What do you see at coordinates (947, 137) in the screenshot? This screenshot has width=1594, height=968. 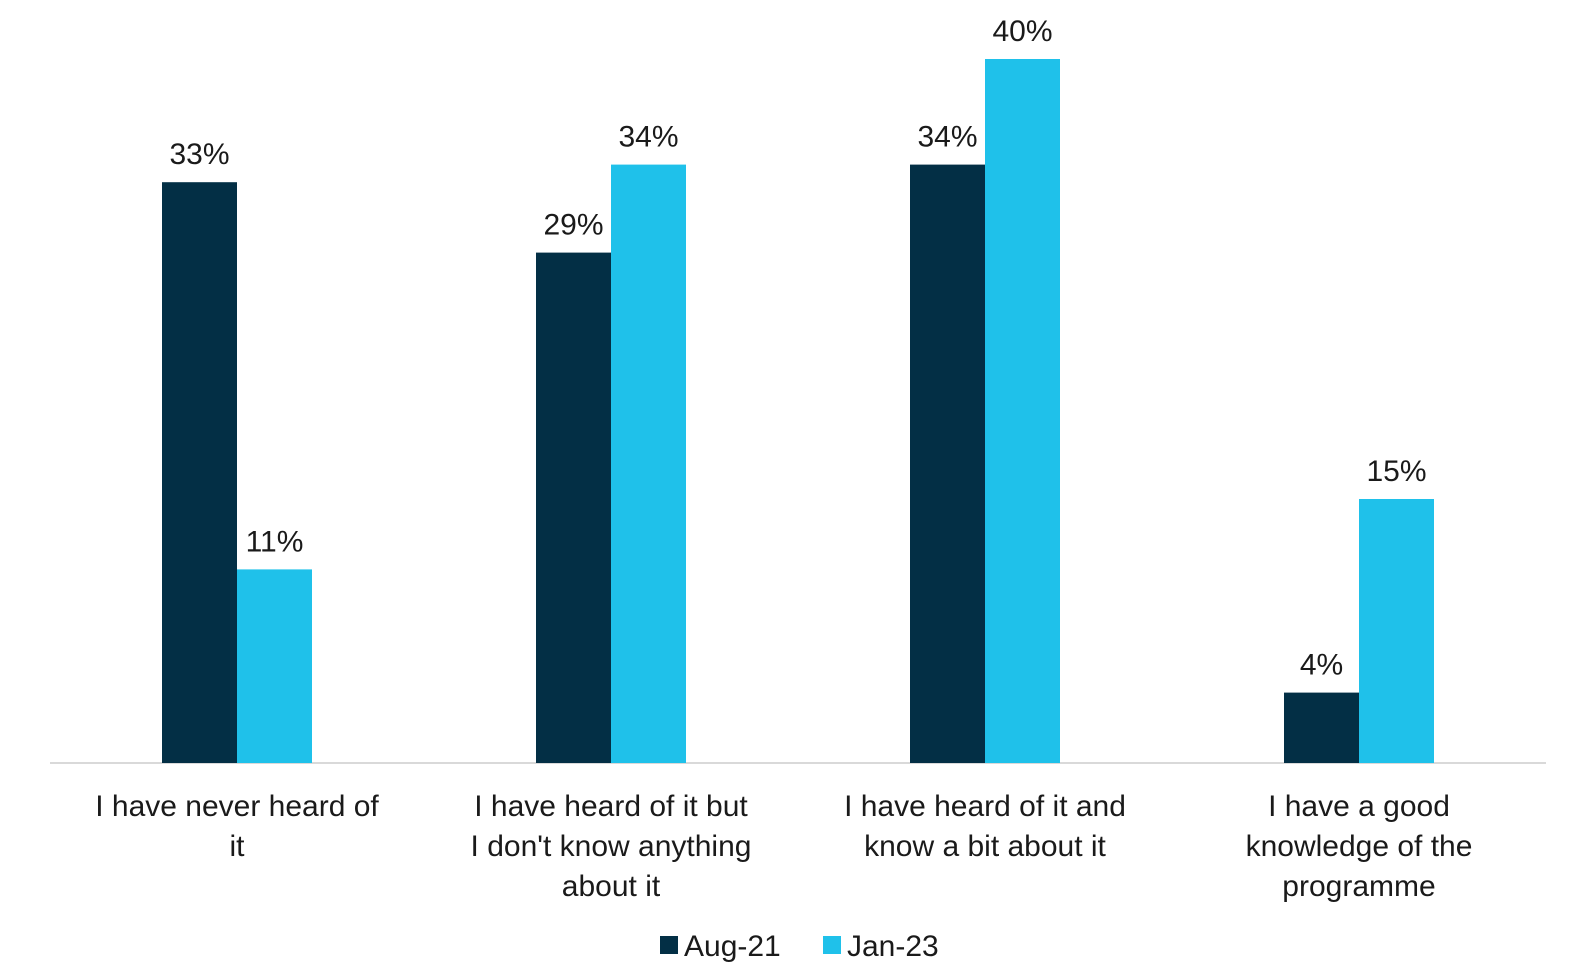 I see `data-label-aug-21-2: 34%` at bounding box center [947, 137].